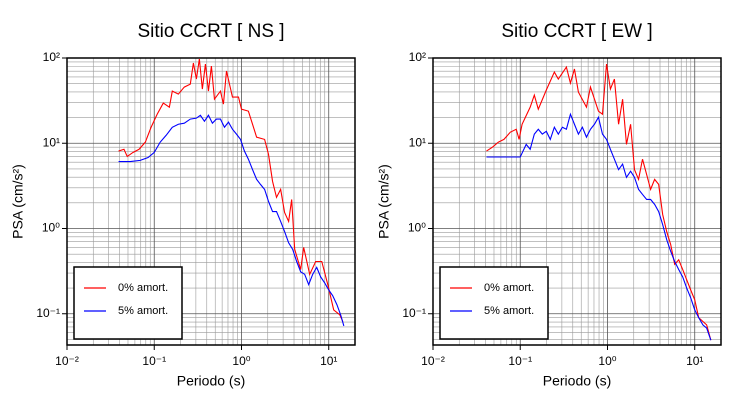 The width and height of the screenshot is (730, 400). What do you see at coordinates (576, 31) in the screenshot?
I see `chart-title: Sitio CCRT [ EW ]` at bounding box center [576, 31].